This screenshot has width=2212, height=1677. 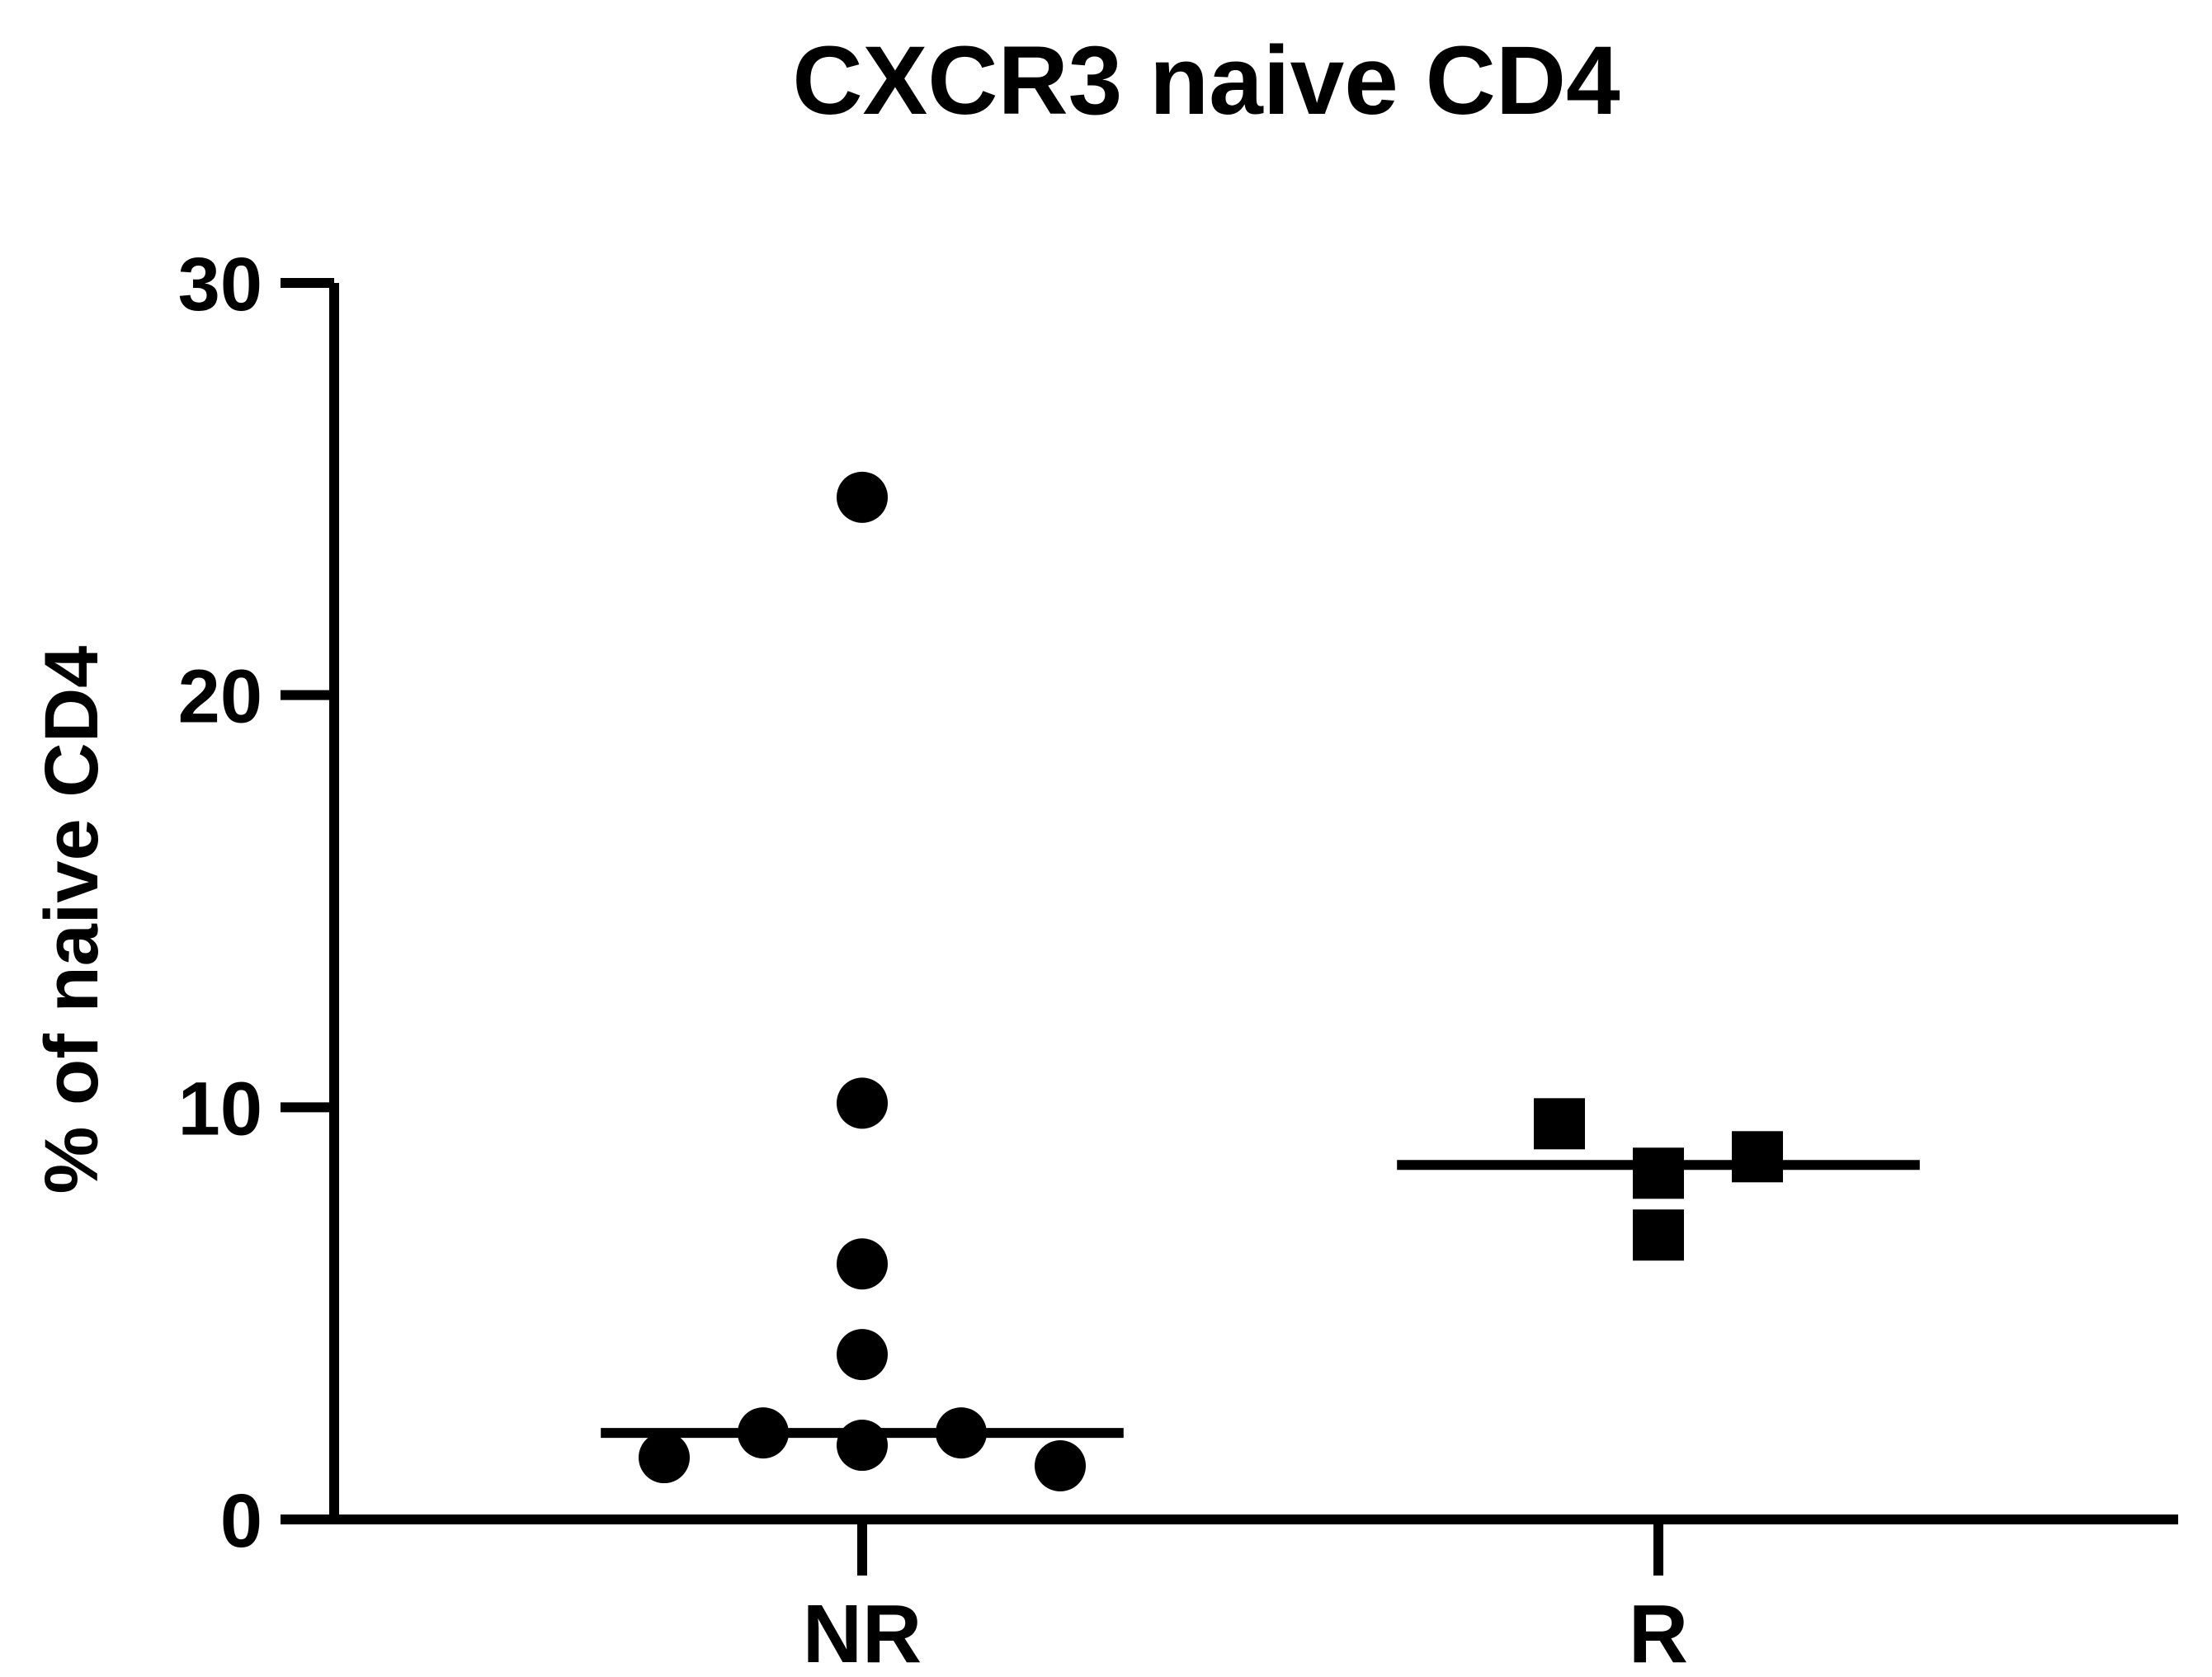 I want to click on chart-title: CXCR3 naive CD4, so click(x=1206, y=80).